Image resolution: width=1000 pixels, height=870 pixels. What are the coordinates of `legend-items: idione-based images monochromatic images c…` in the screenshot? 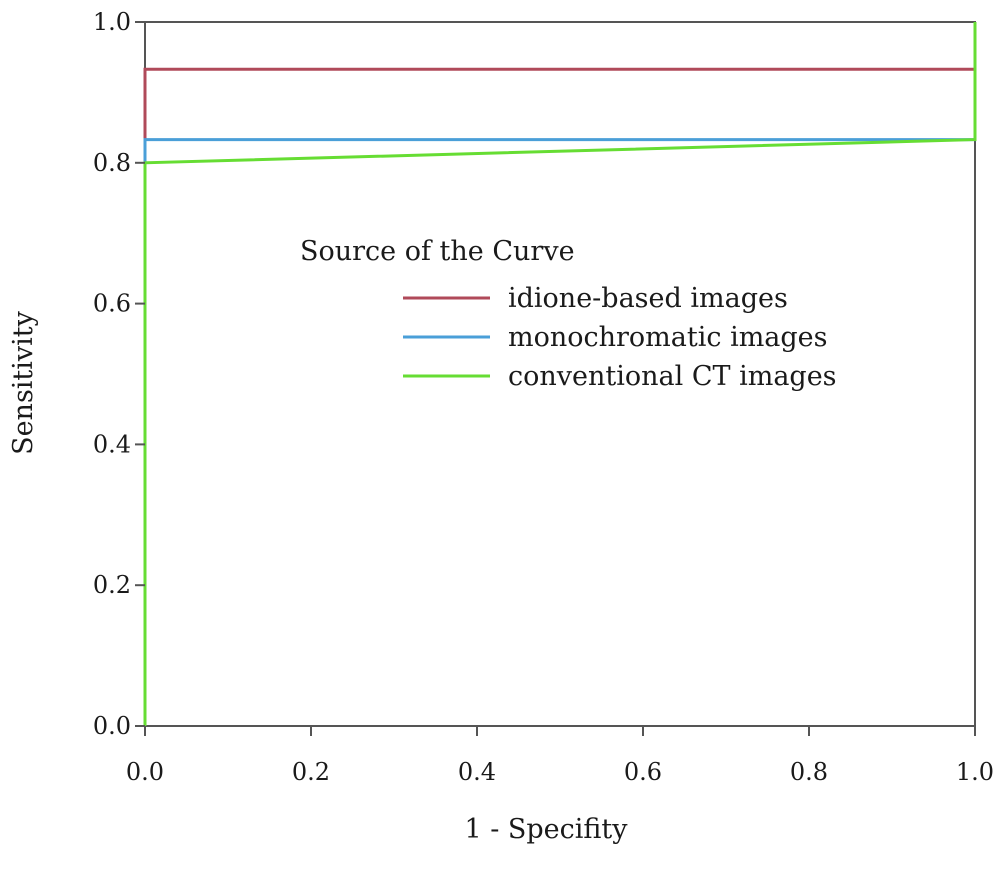 It's located at (620, 337).